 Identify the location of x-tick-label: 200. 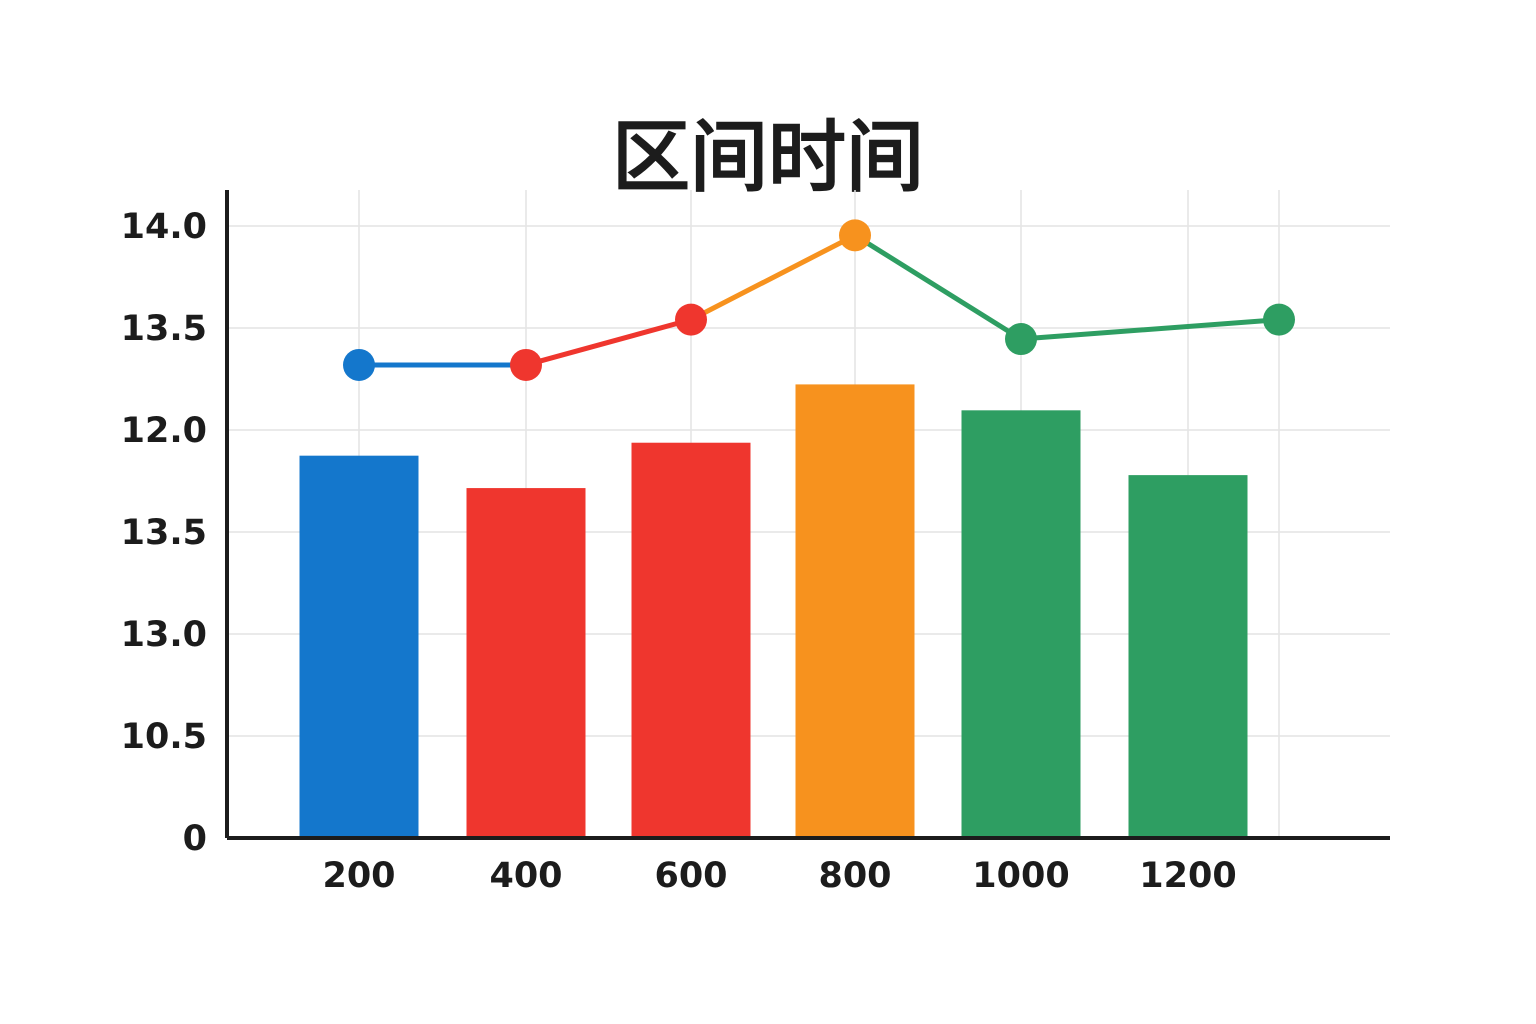
(358, 876).